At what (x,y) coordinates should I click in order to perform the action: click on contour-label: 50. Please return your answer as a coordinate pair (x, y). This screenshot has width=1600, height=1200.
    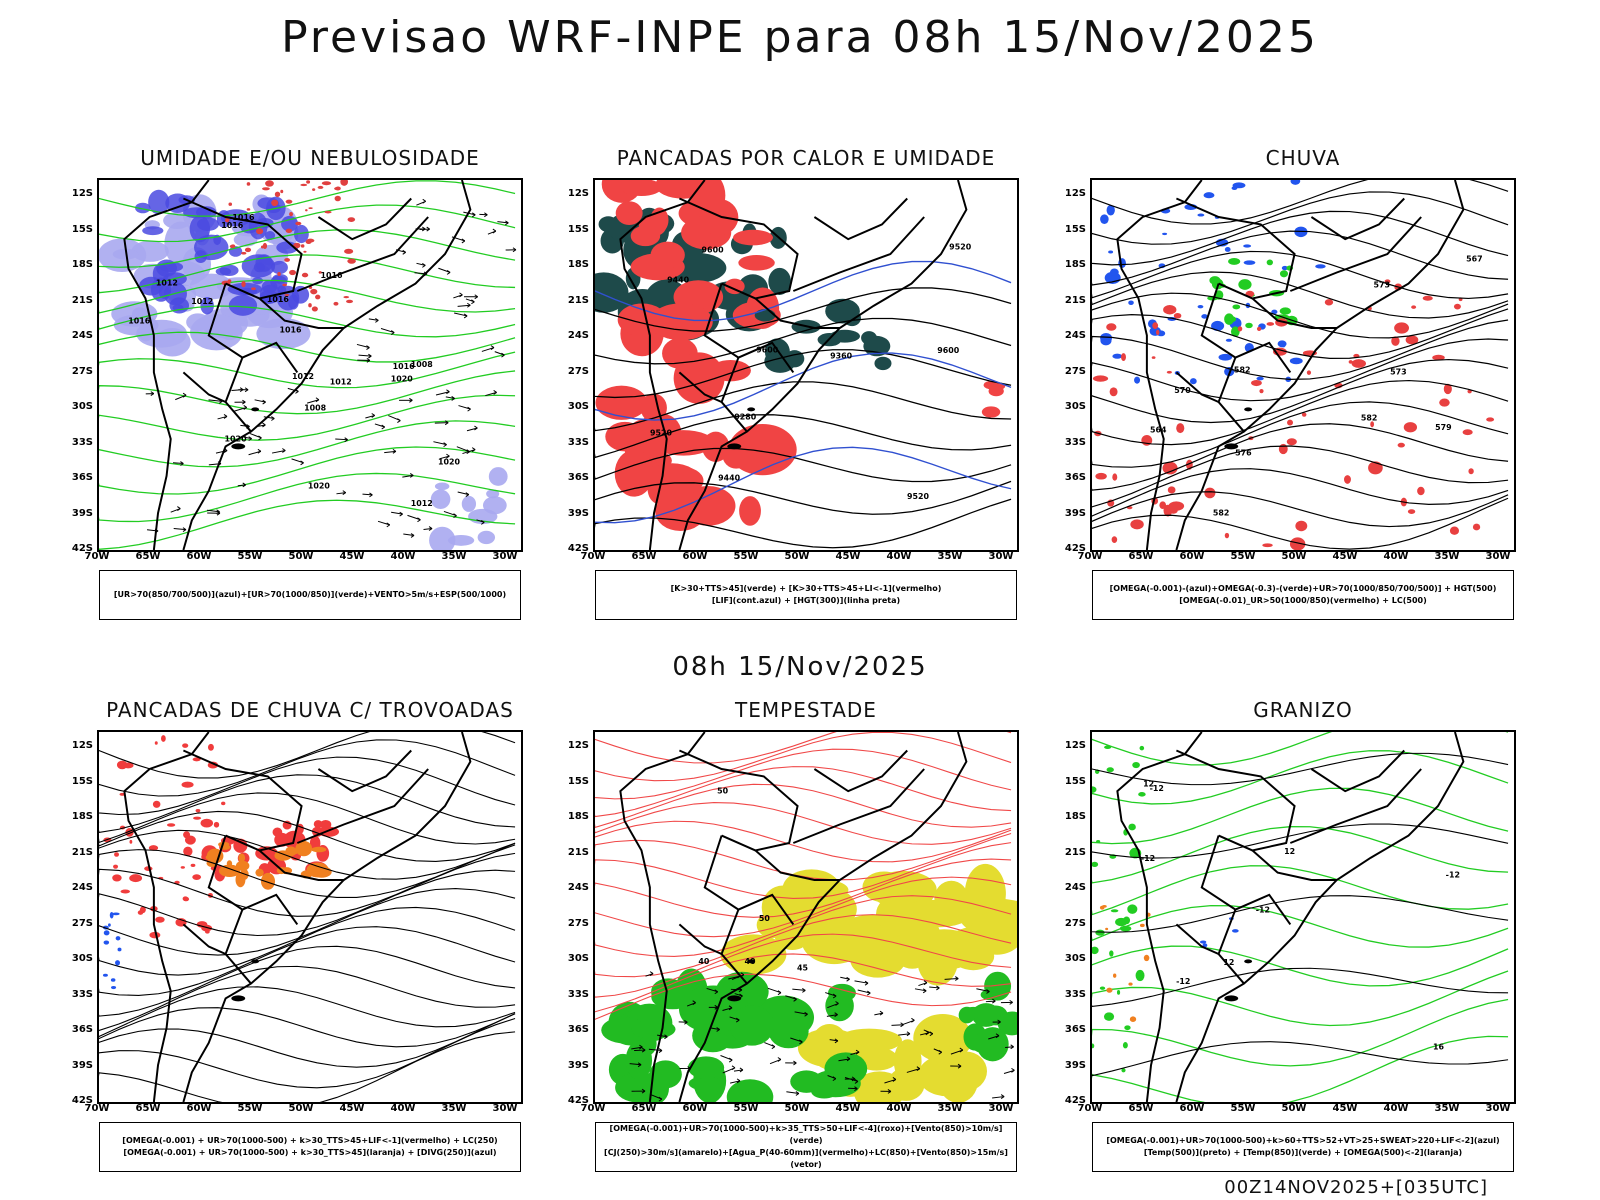
    Looking at the image, I should click on (765, 918).